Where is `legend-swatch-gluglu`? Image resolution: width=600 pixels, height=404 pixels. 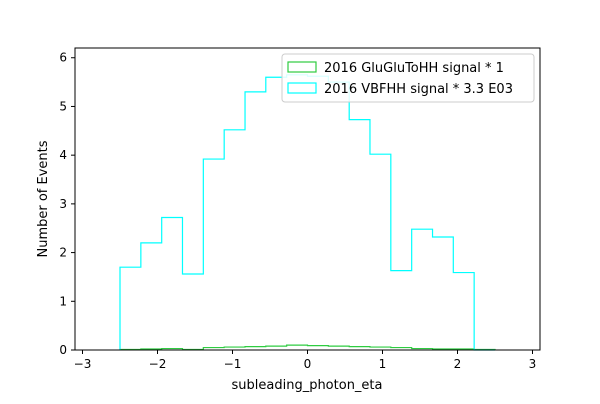 legend-swatch-gluglu is located at coordinates (302, 67).